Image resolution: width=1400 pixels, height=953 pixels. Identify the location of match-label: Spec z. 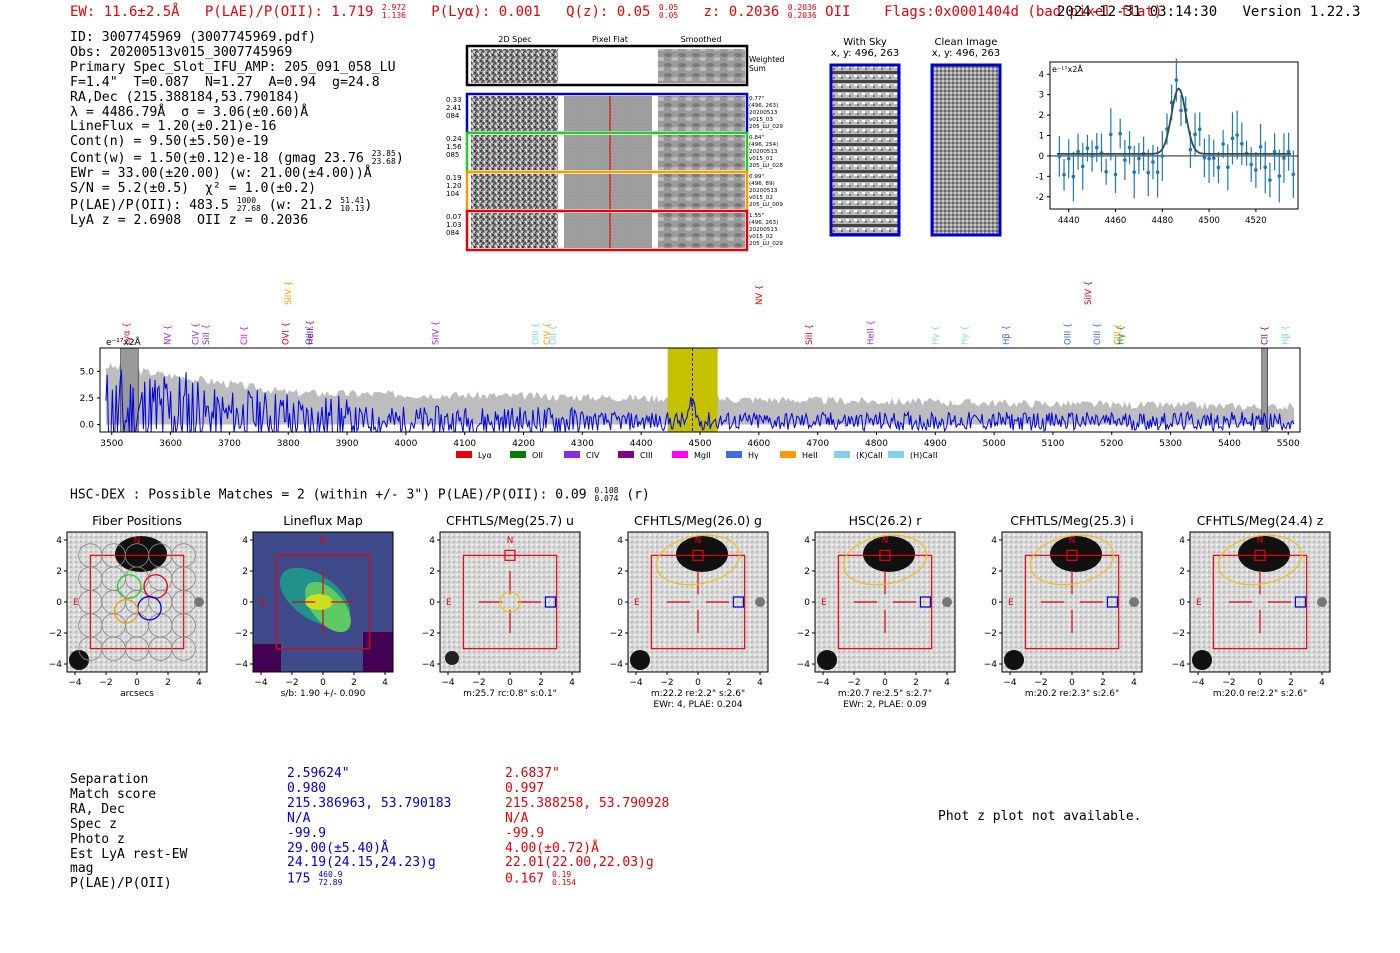
(93, 824).